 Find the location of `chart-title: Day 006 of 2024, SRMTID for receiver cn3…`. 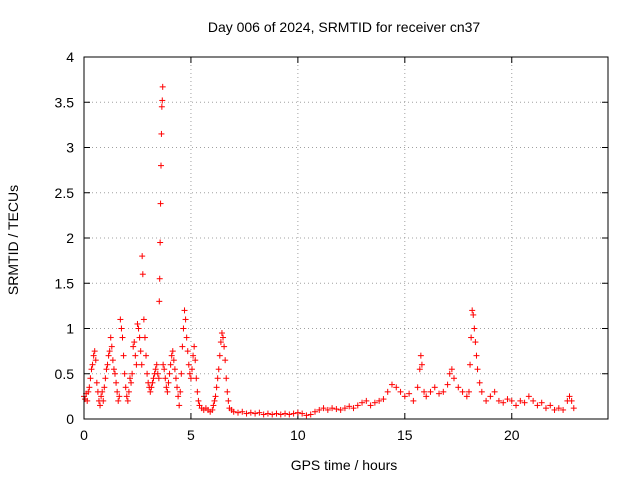

chart-title: Day 006 of 2024, SRMTID for receiver cn3… is located at coordinates (344, 27).